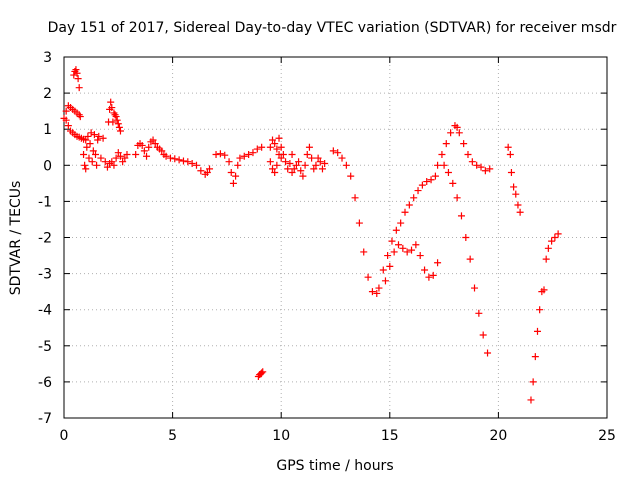  What do you see at coordinates (45, 275) in the screenshot?
I see `y-tick-label: -3` at bounding box center [45, 275].